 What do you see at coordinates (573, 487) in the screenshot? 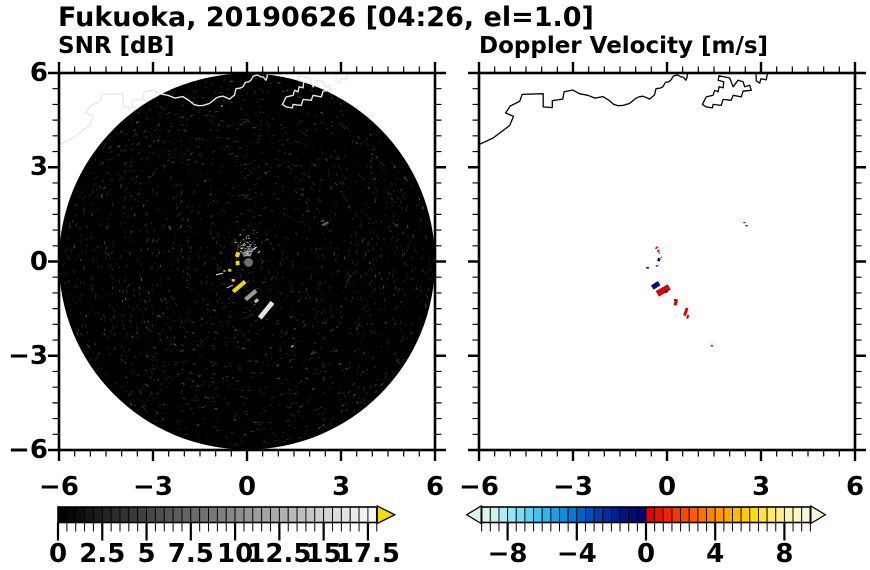
I see `doppler-x-tick-label: −3` at bounding box center [573, 487].